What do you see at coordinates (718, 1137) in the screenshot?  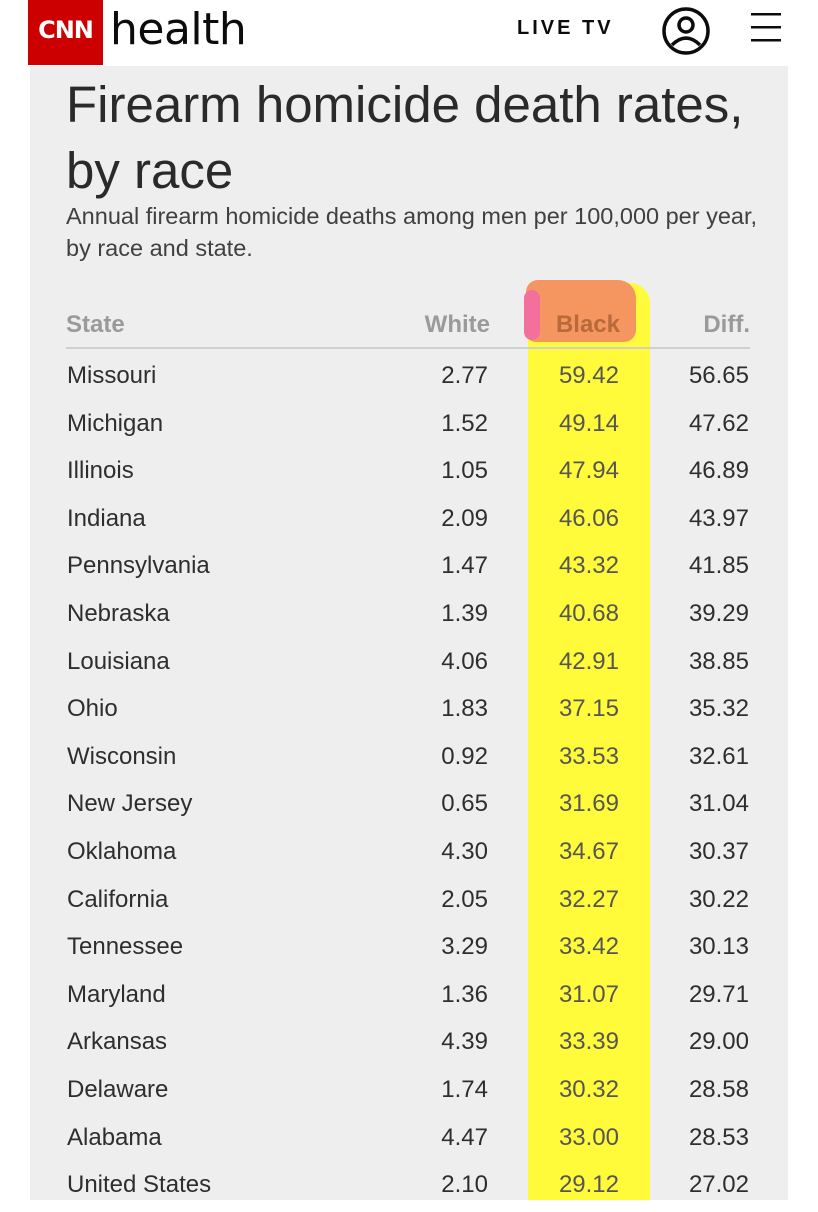 I see `diff-cell: 28.53` at bounding box center [718, 1137].